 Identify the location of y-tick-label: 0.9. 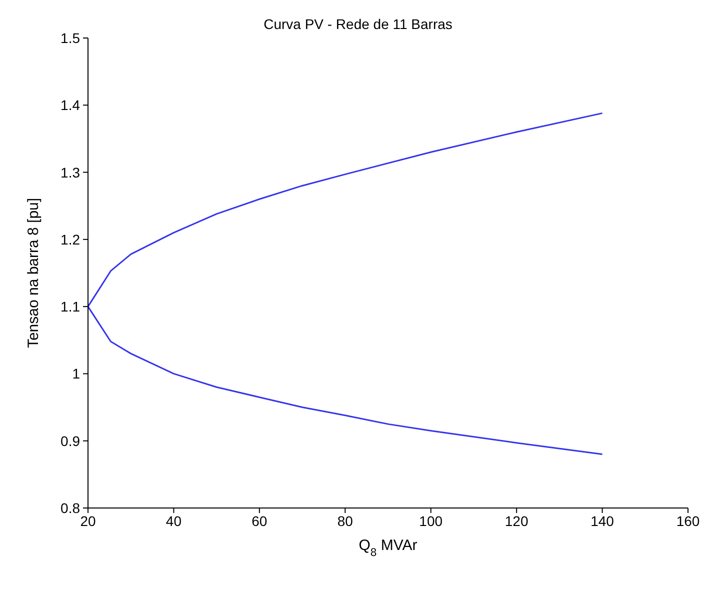
(70, 440).